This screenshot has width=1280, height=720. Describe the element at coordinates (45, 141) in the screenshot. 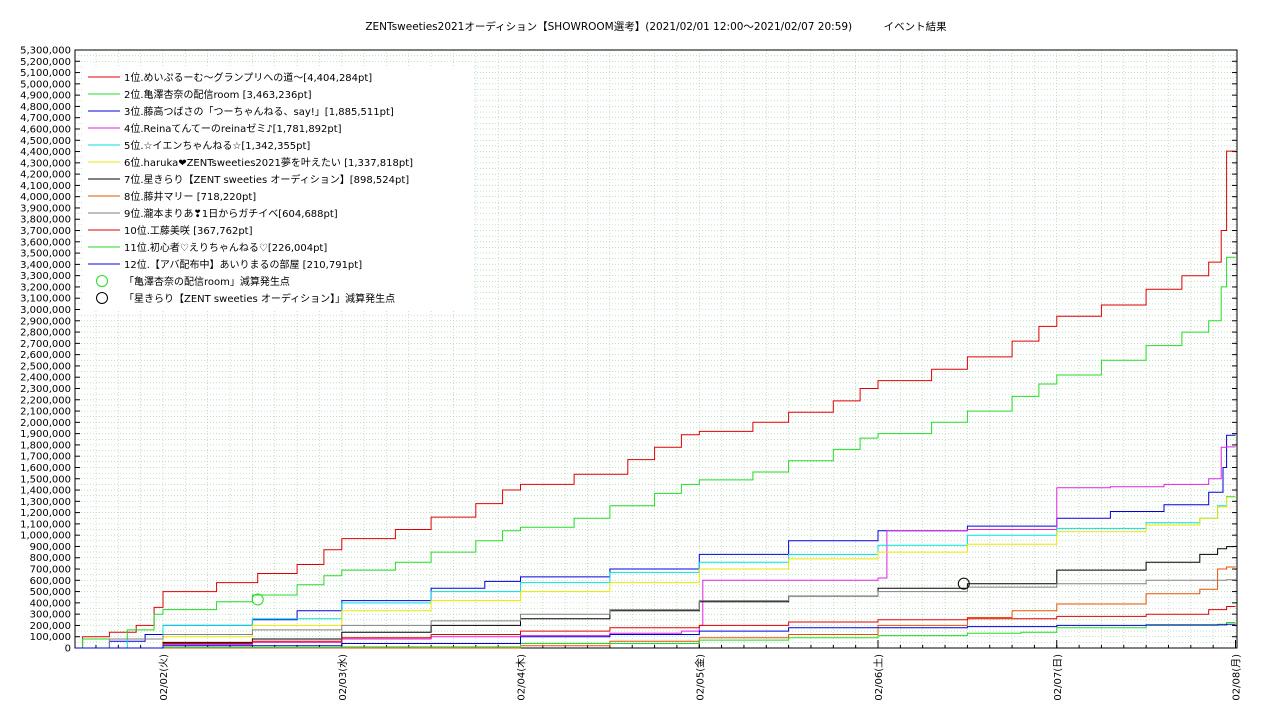

I see `y-tick-label: 4,500,000` at that location.